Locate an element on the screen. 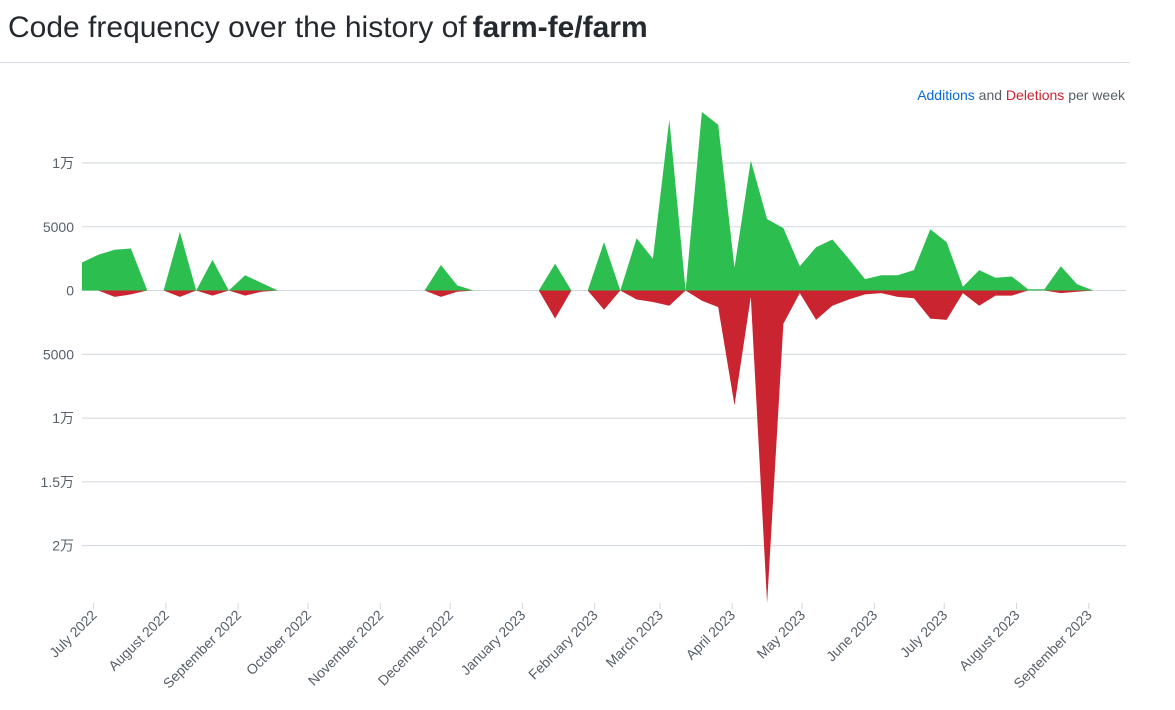 The height and width of the screenshot is (710, 1175). x-tick-label: April 2023 is located at coordinates (710, 635).